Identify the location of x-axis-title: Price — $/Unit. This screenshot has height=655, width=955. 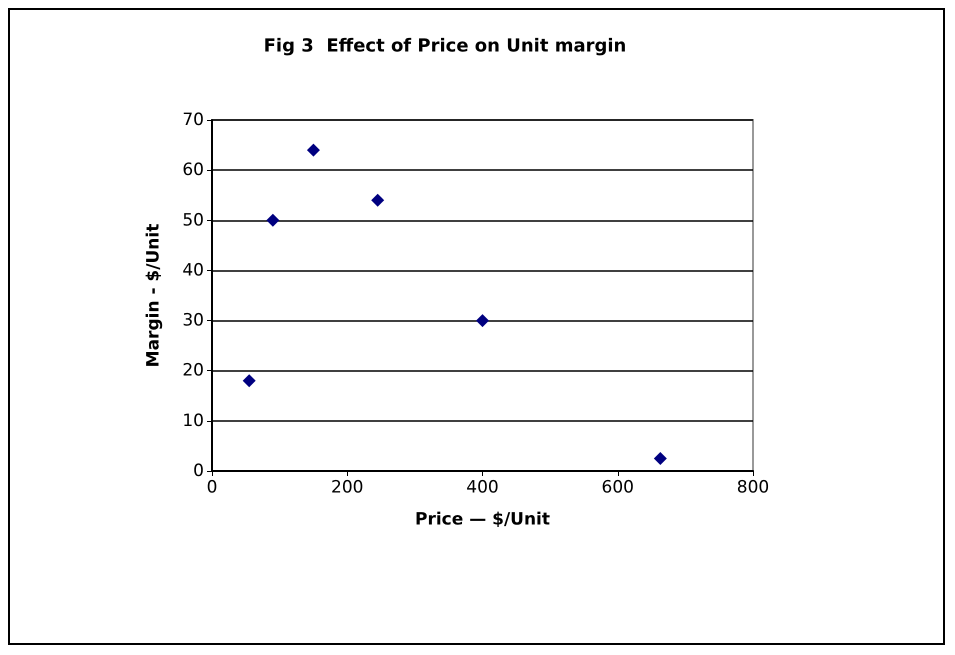
(482, 520).